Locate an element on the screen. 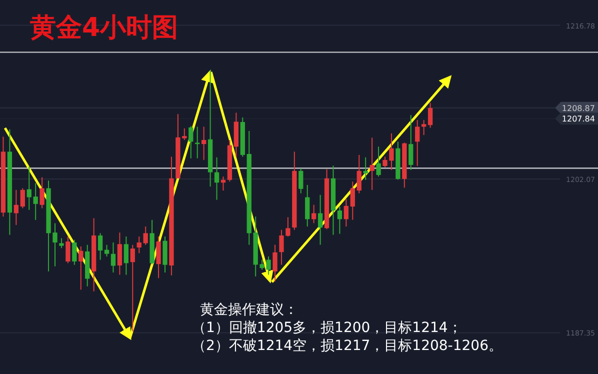 This screenshot has width=598, height=374. annotation: （1）回撤1205多，损1200，目标1214； is located at coordinates (327, 328).